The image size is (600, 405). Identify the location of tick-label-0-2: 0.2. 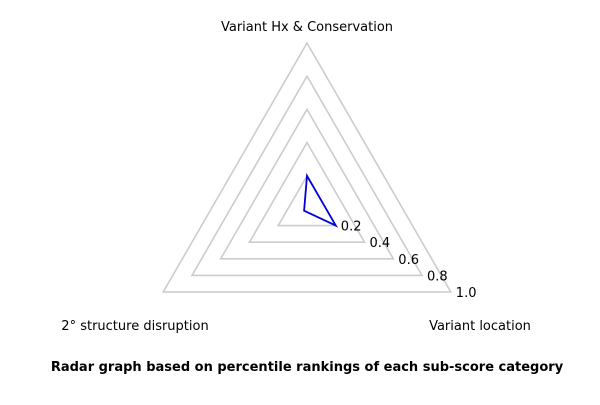
(351, 227).